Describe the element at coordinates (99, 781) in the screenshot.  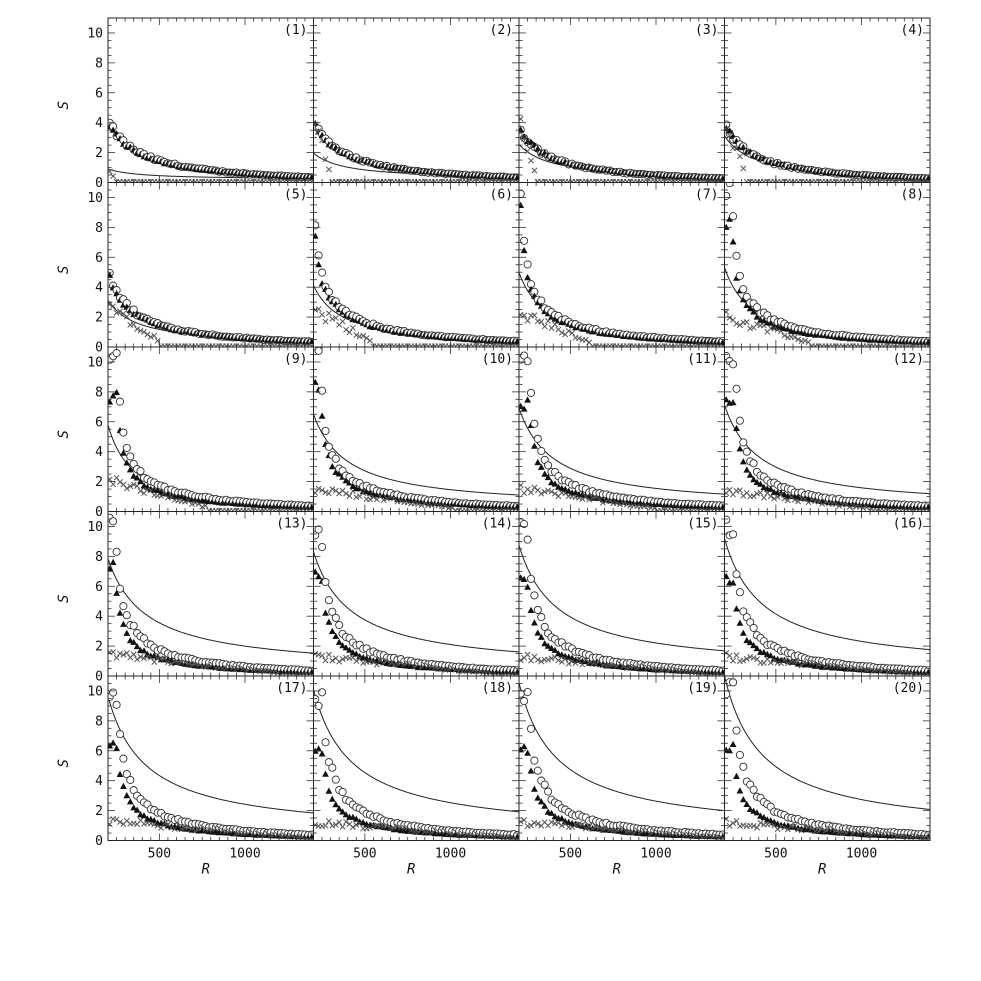
I see `y-tick-label: 4` at that location.